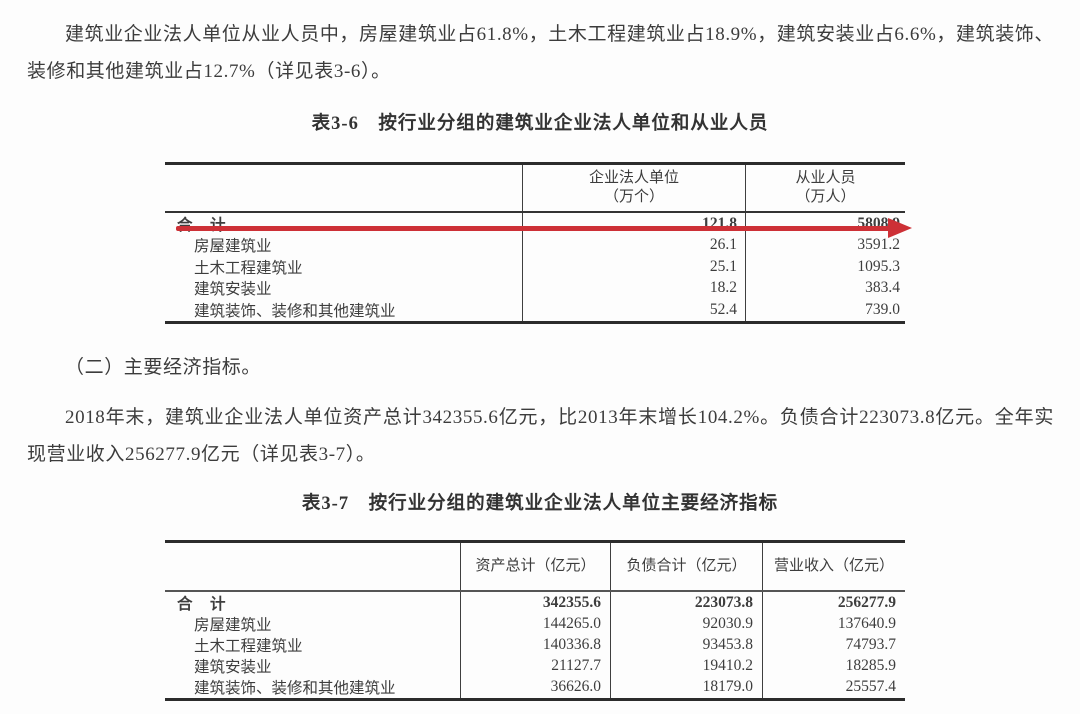  I want to click on row-value: 342355.6, so click(535, 603).